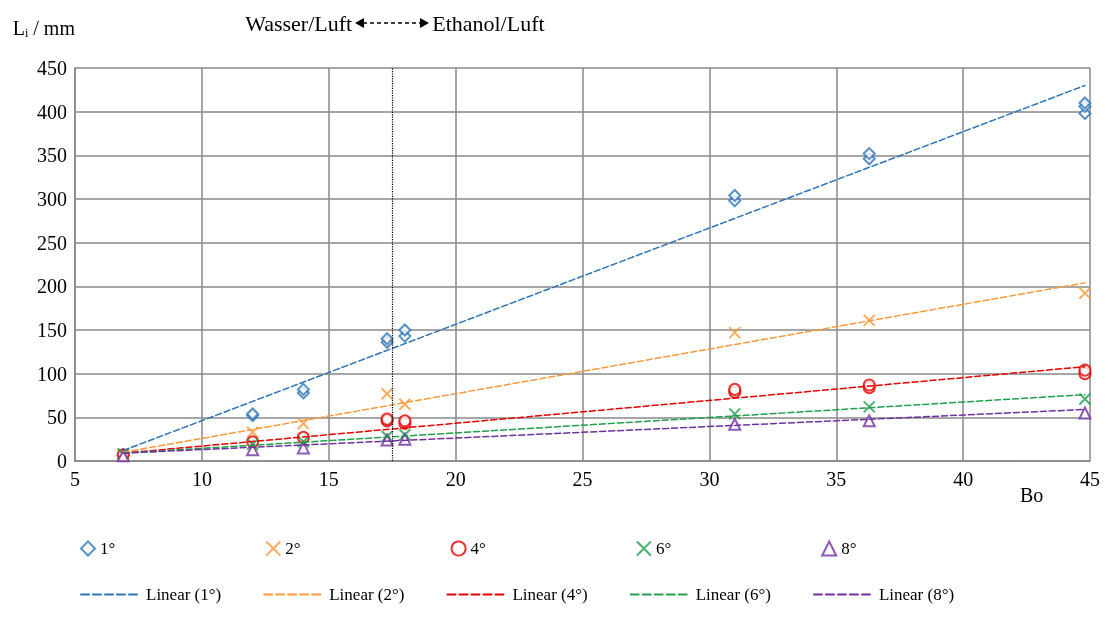  Describe the element at coordinates (1032, 495) in the screenshot. I see `x-axis-title: Bo` at that location.